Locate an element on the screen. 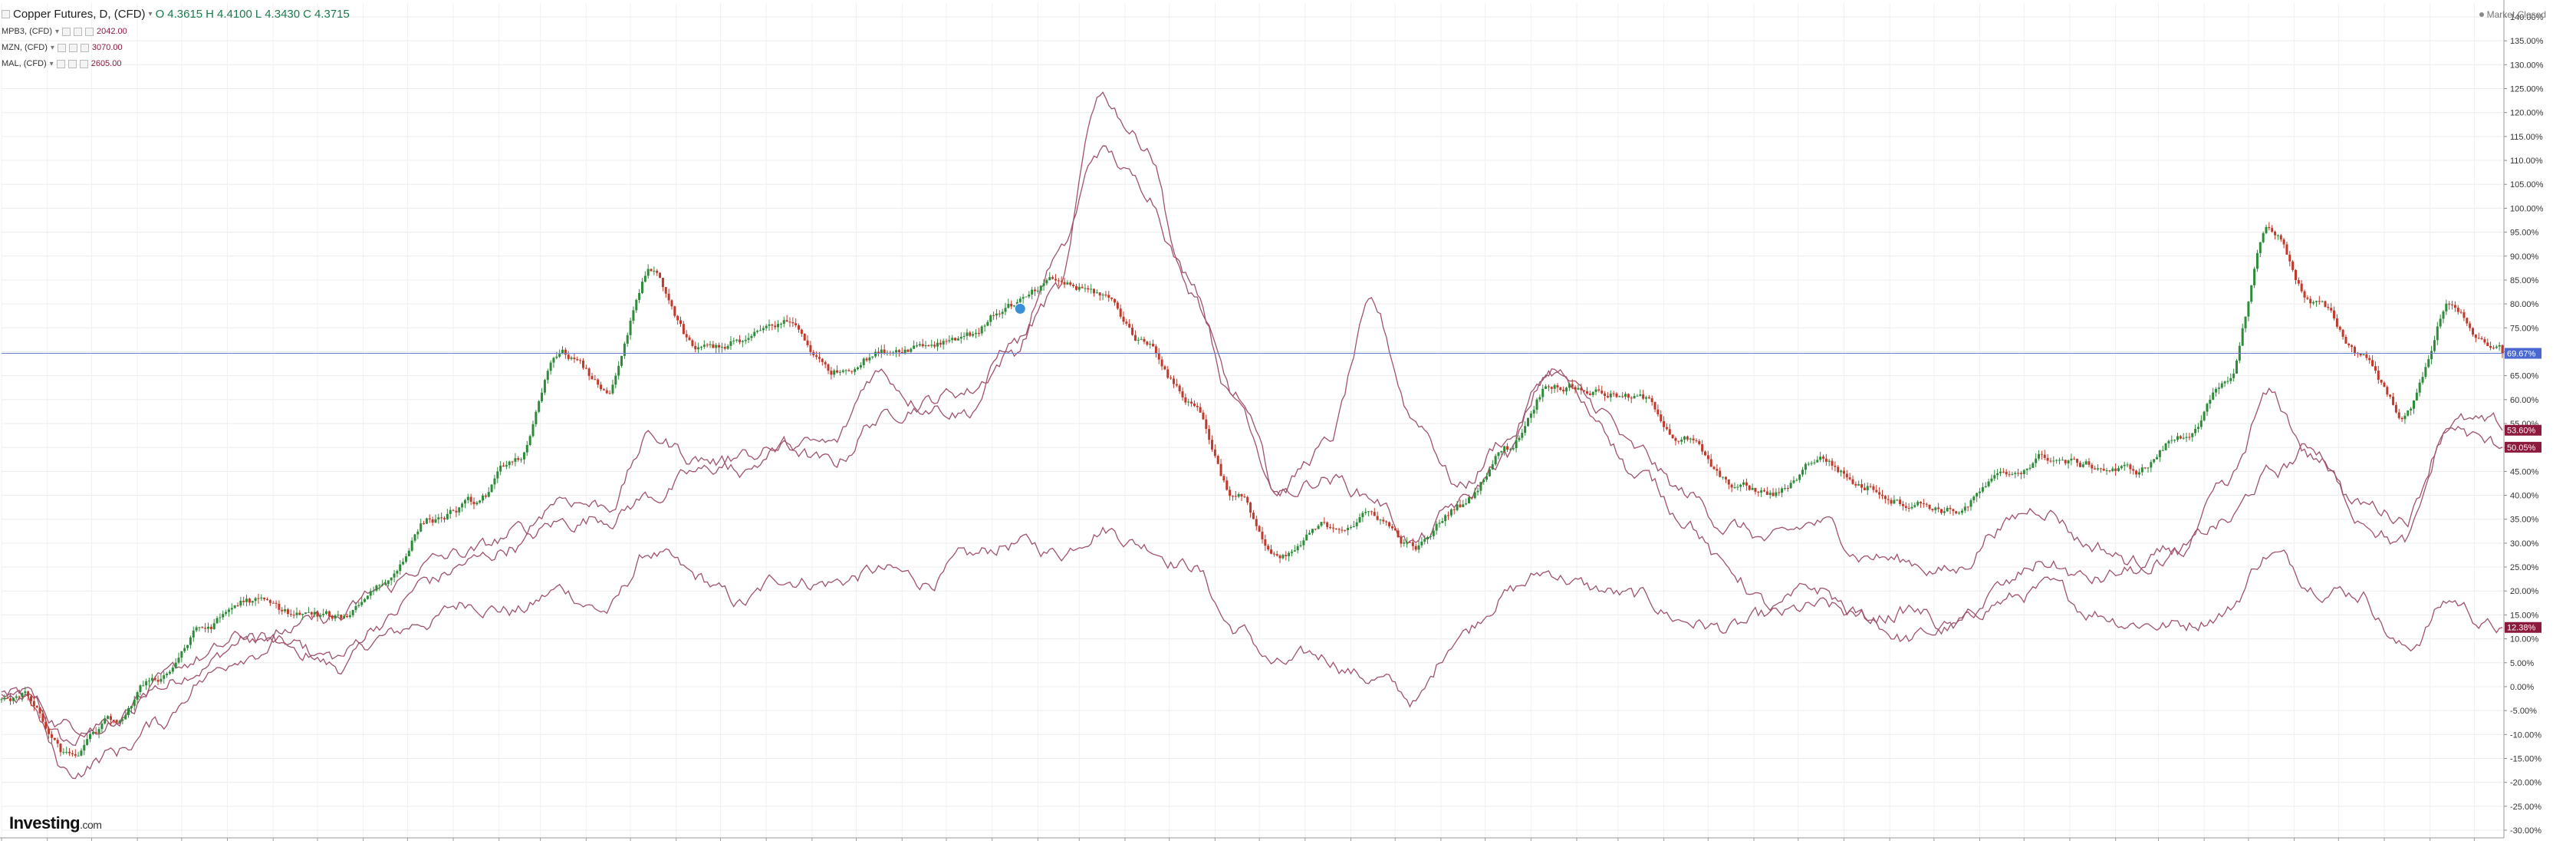 The width and height of the screenshot is (2576, 844). collapse-icon is located at coordinates (6, 14).